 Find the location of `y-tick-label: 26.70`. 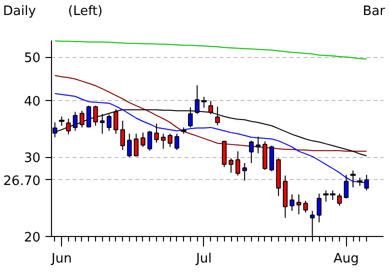

y-tick-label: 26.70 is located at coordinates (21, 181).